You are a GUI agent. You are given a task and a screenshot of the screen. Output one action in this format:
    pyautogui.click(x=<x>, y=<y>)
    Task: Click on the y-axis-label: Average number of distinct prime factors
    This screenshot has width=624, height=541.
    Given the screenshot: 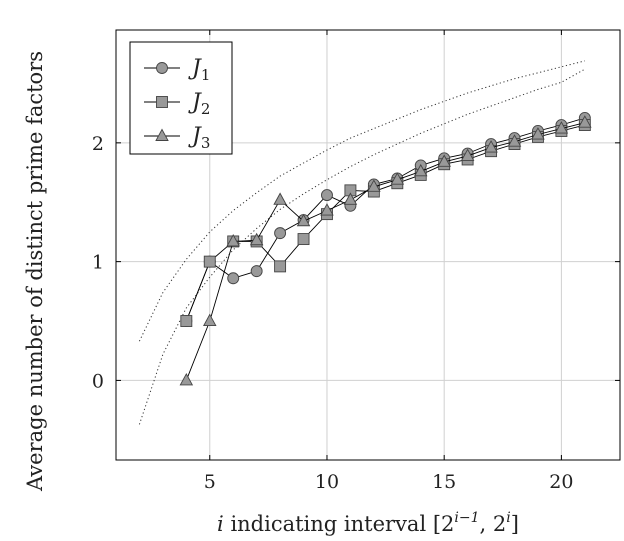 What is the action you would take?
    pyautogui.click(x=35, y=271)
    